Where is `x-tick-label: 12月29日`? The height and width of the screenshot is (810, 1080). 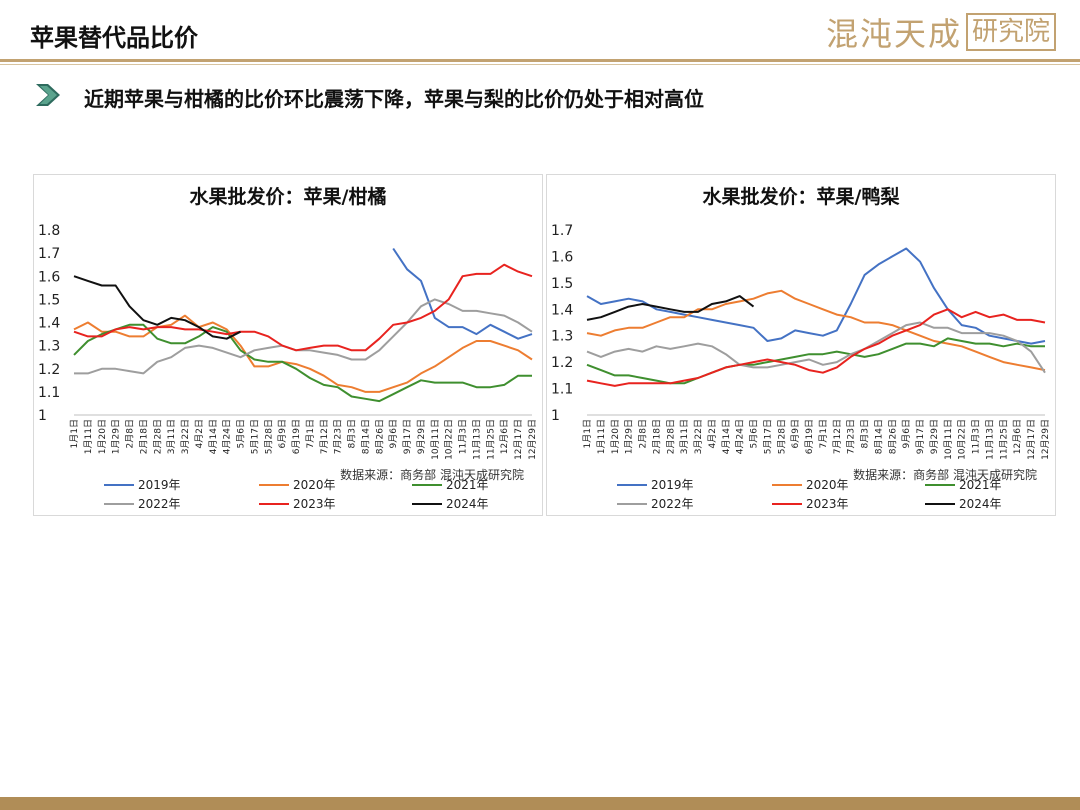 x-tick-label: 12月29日 is located at coordinates (1045, 439).